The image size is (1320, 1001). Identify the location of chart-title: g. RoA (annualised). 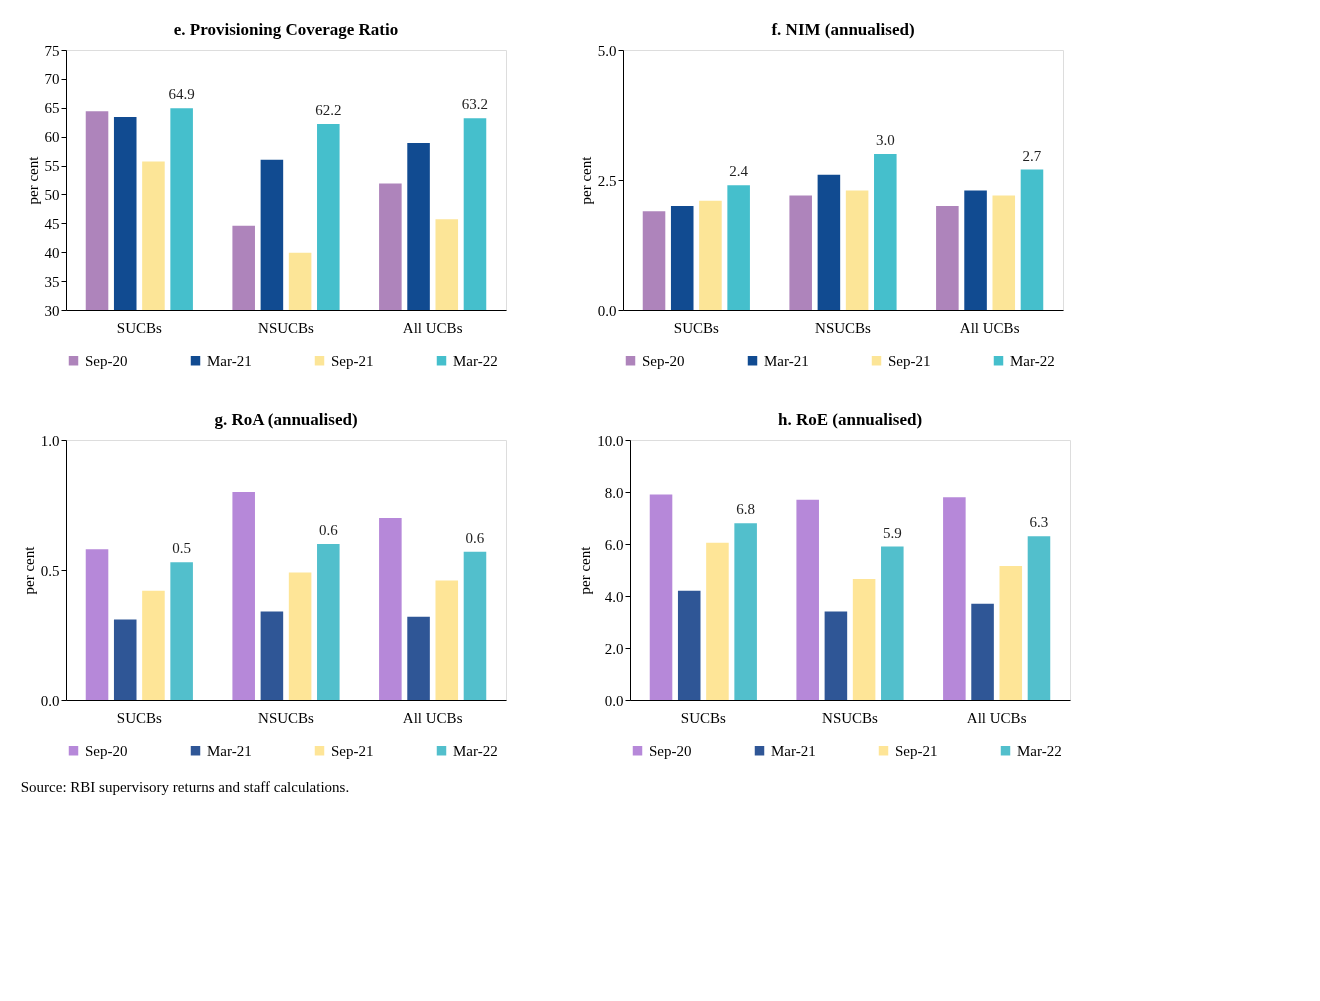
(286, 419).